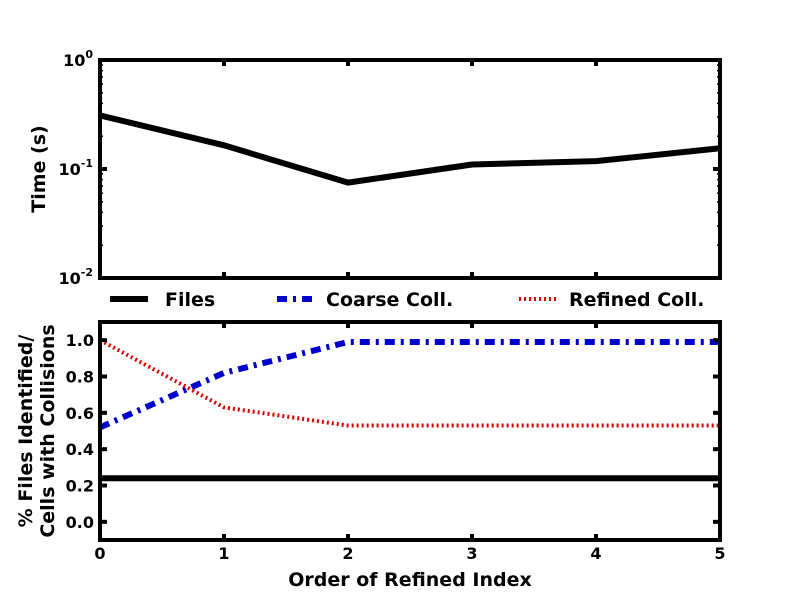 Image resolution: width=800 pixels, height=600 pixels. I want to click on bottom-y-tick-label: 1.0, so click(80, 340).